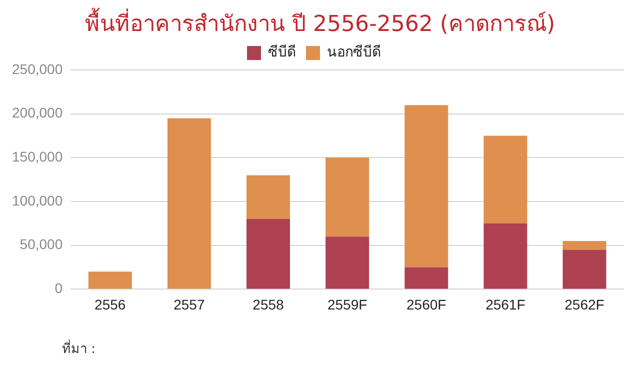 The height and width of the screenshot is (369, 640). What do you see at coordinates (58, 288) in the screenshot?
I see `y-tick-label: 0` at bounding box center [58, 288].